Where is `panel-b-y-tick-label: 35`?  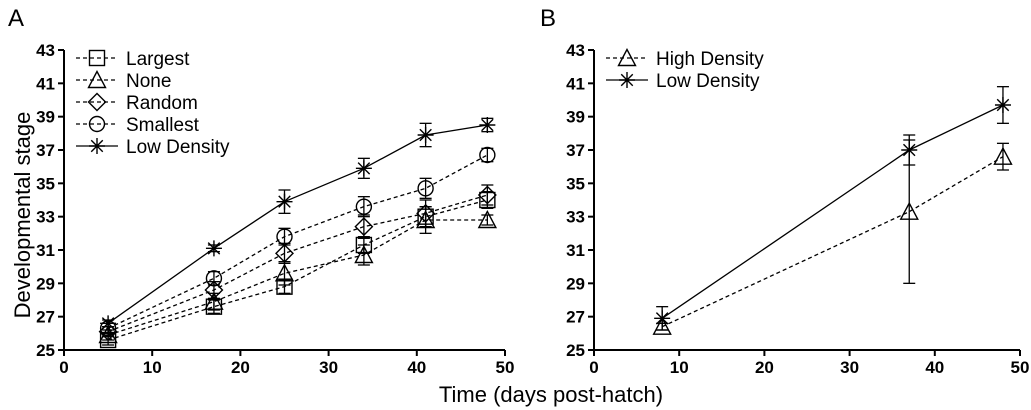
panel-b-y-tick-label: 35 is located at coordinates (575, 183).